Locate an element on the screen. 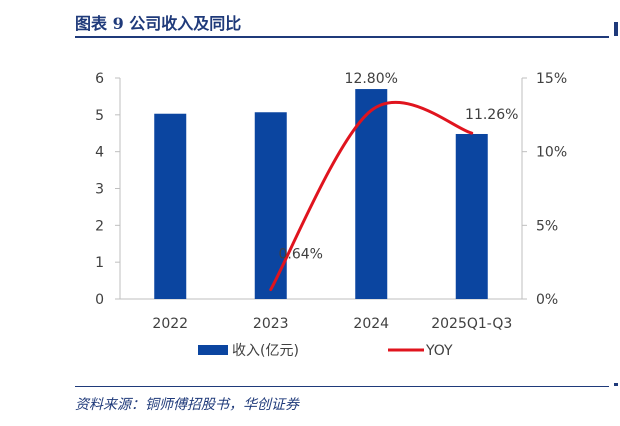 The image size is (620, 426). title-divider is located at coordinates (342, 37).